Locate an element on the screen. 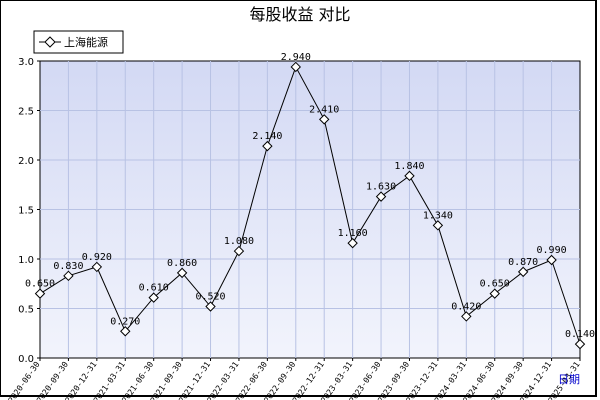  data-point-label: 0.610 is located at coordinates (154, 288).